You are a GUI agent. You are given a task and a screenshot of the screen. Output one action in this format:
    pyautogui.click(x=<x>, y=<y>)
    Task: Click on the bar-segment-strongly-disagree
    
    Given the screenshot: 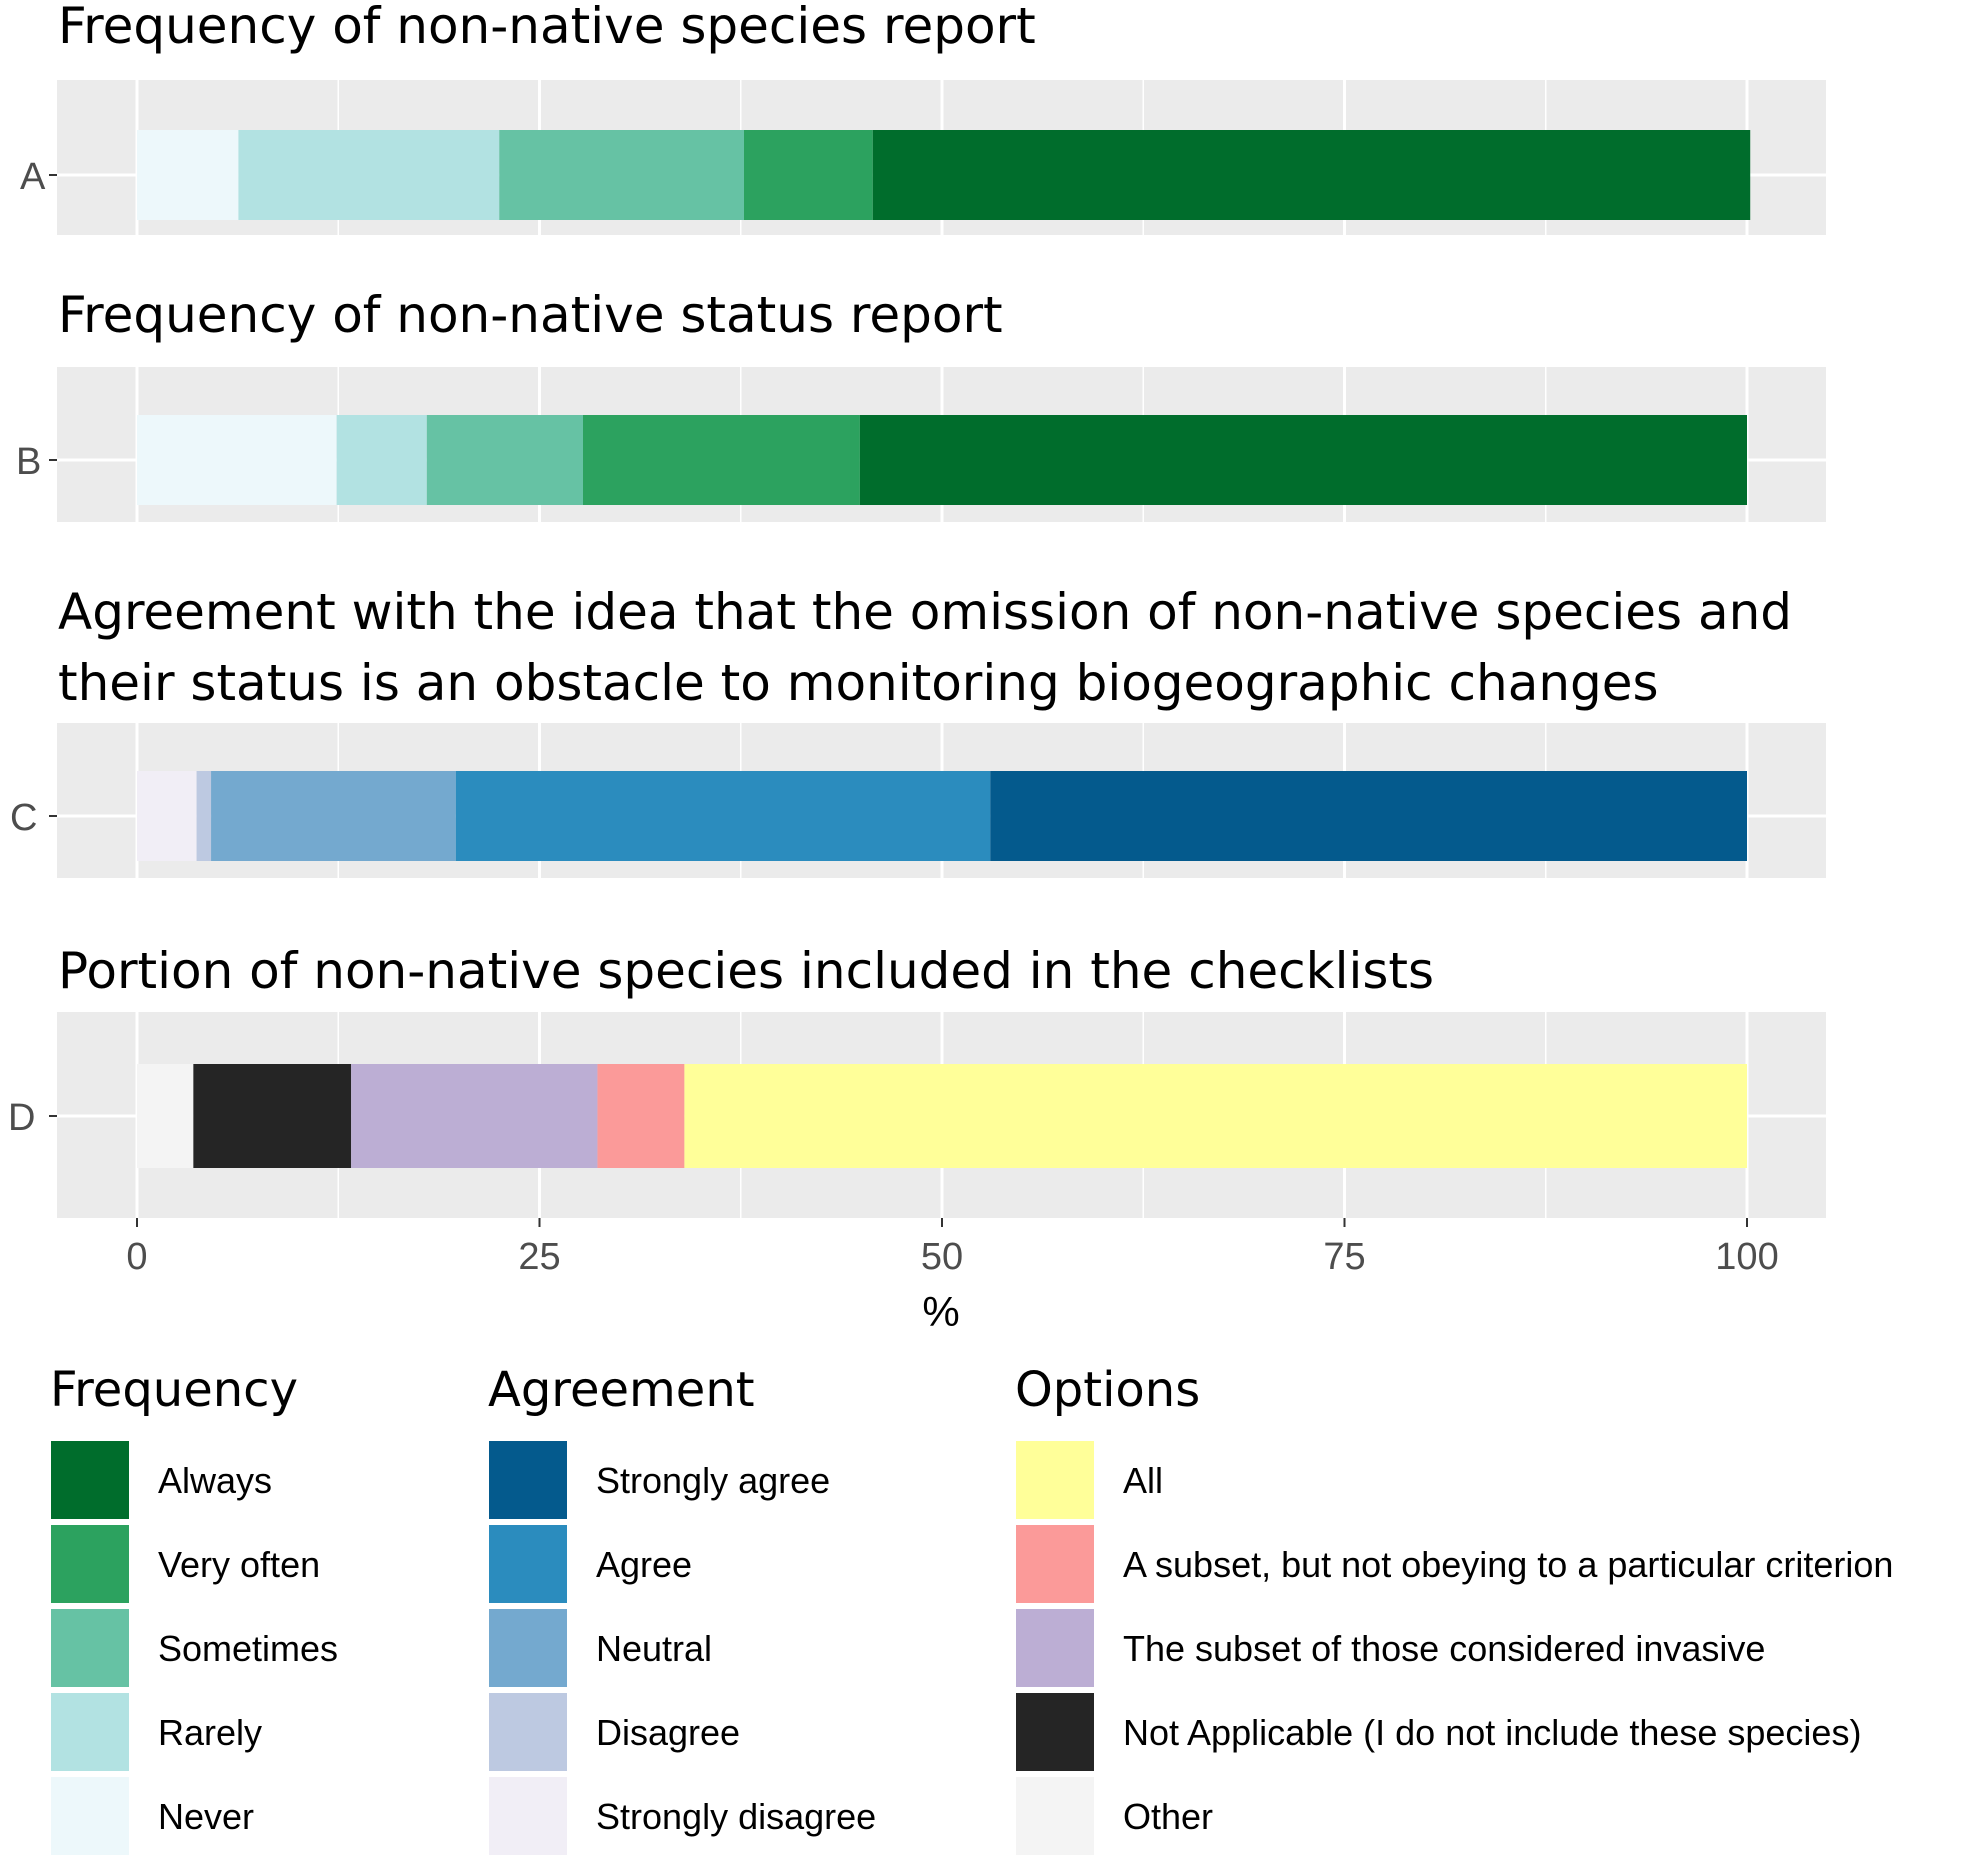 What is the action you would take?
    pyautogui.click(x=167, y=816)
    